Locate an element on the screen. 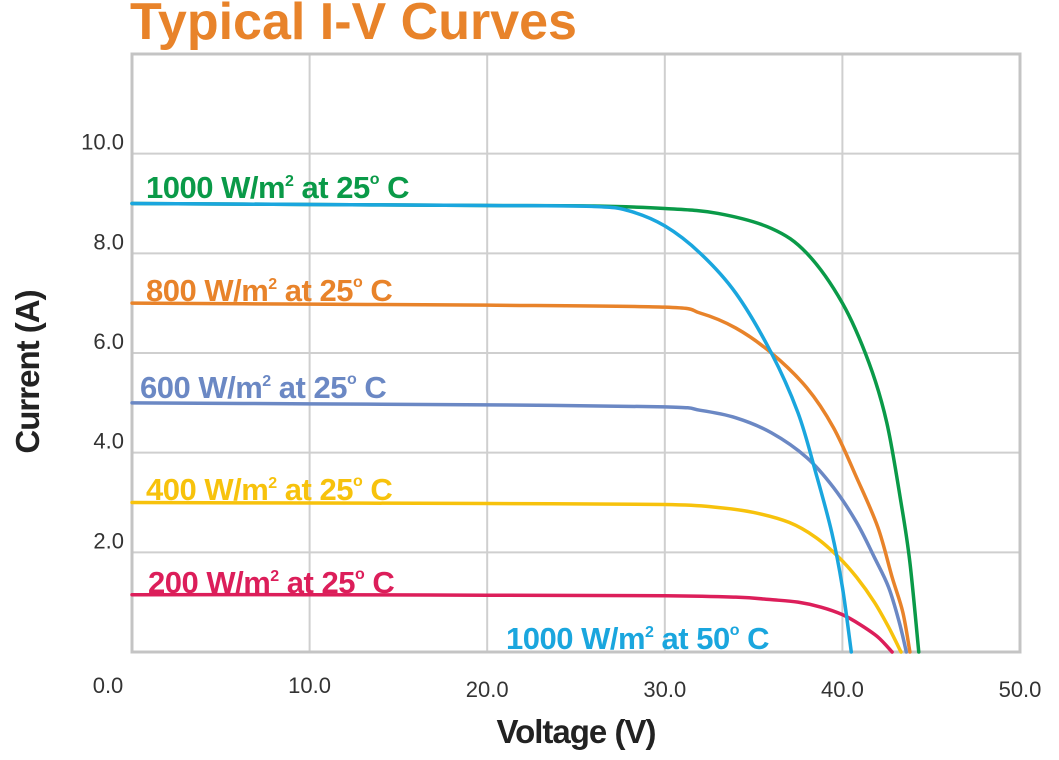 The height and width of the screenshot is (760, 1059). x-tick-label: 20.0 is located at coordinates (487, 689).